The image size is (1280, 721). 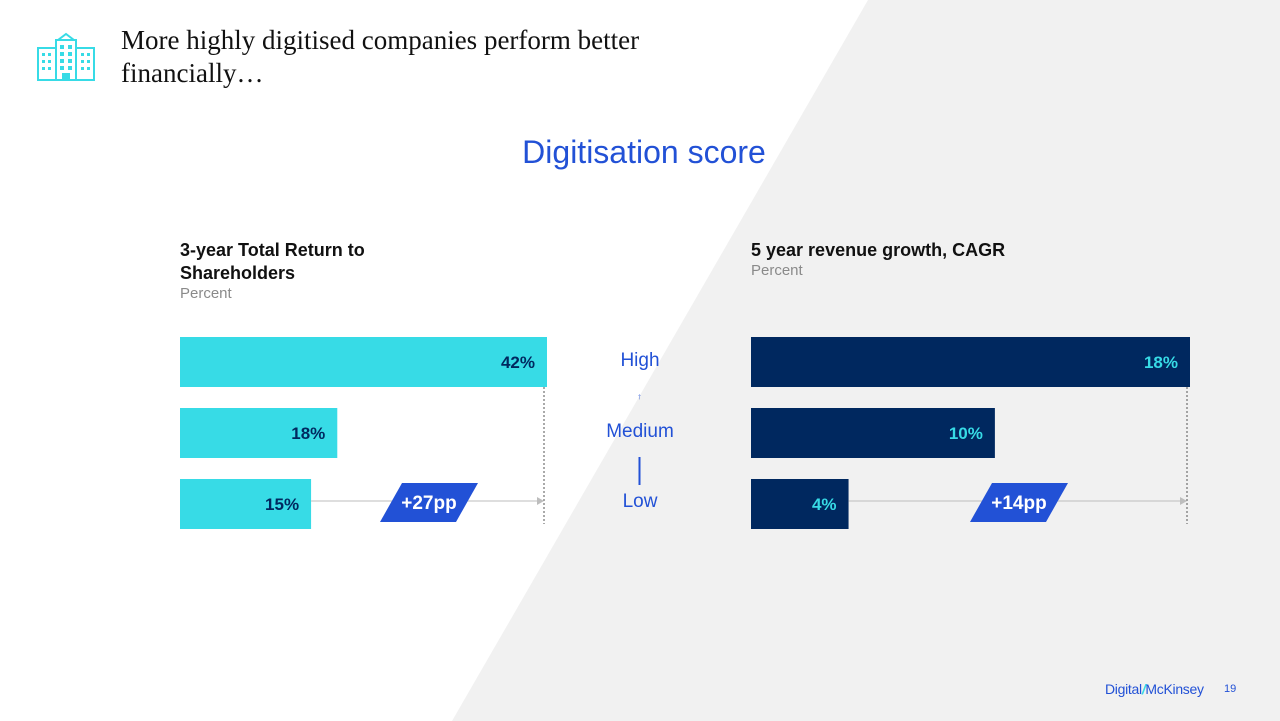 I want to click on tsr-bar-label-medium: 18%, so click(x=308, y=433).